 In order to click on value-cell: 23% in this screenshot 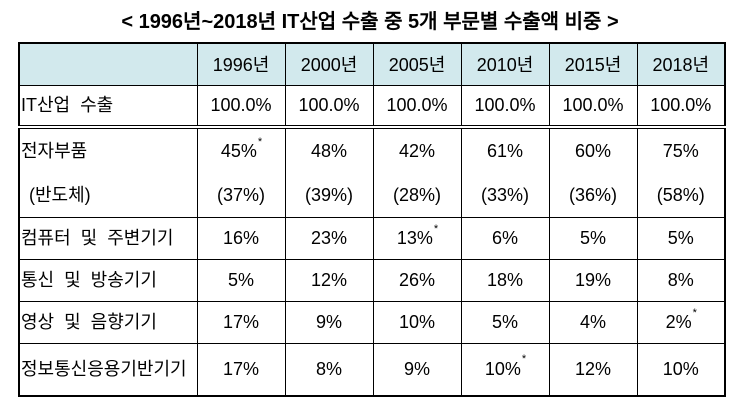, I will do `click(329, 238)`.